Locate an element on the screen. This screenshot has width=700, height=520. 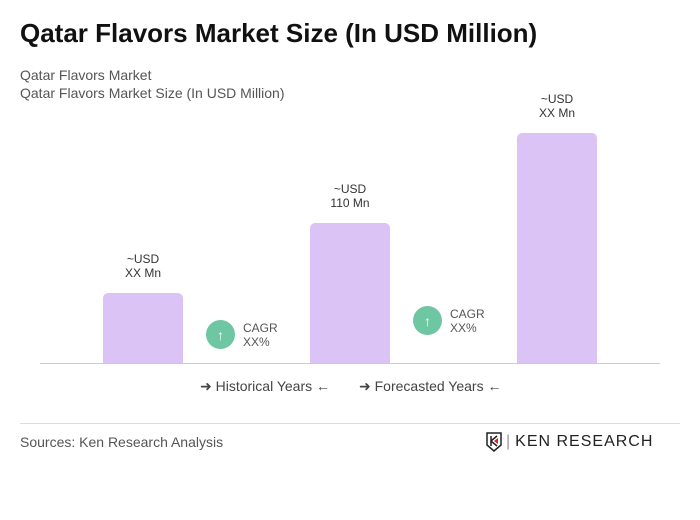
legend-forecast: ➜ Forecasted Years ← is located at coordinates (430, 386).